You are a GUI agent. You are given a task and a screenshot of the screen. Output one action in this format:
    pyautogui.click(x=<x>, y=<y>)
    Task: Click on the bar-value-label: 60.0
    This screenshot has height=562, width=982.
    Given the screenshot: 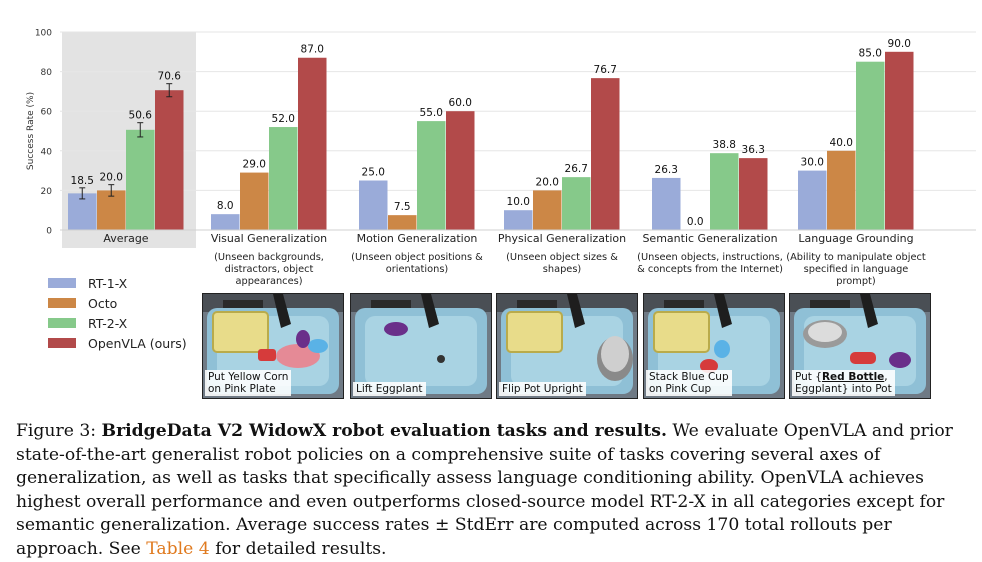 What is the action you would take?
    pyautogui.click(x=460, y=103)
    